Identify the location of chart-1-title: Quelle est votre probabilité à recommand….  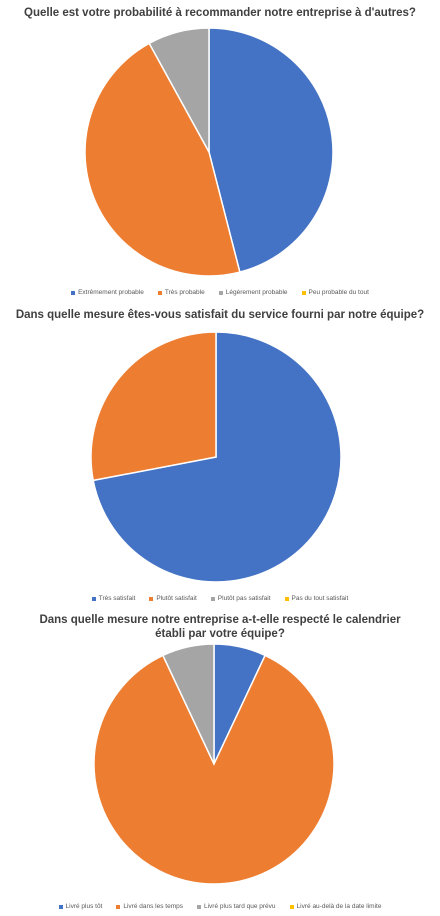
(220, 13).